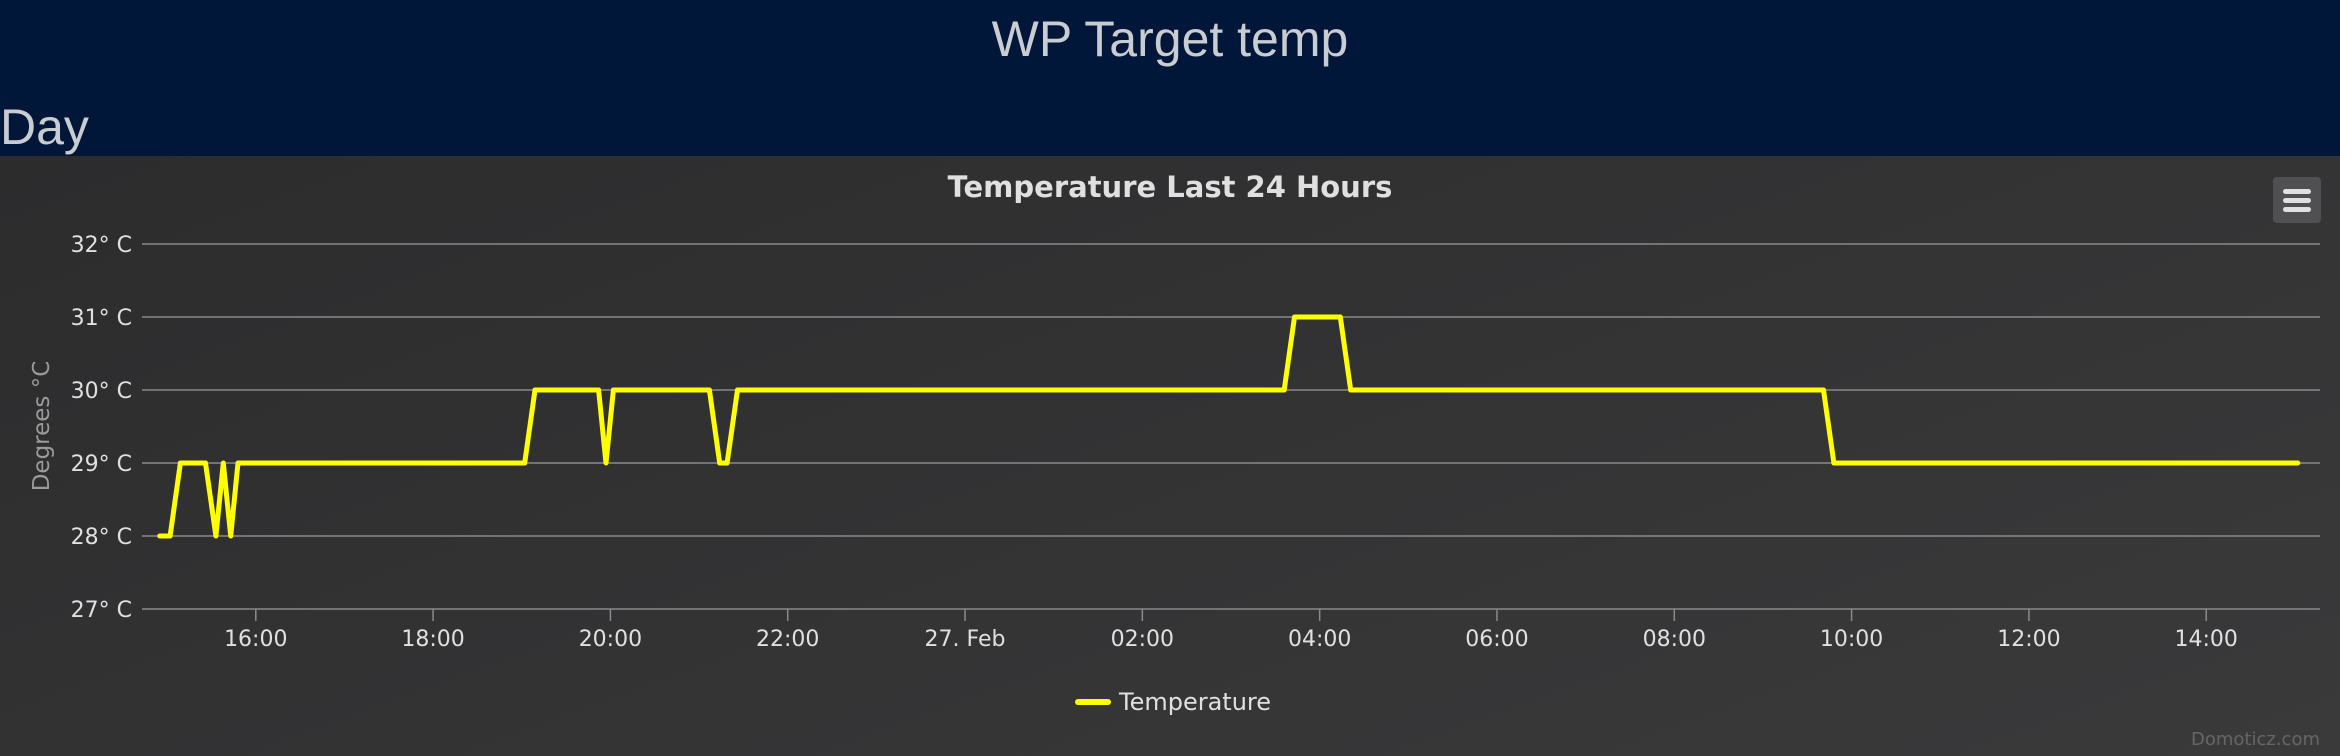  I want to click on y-tick-label: 28° C, so click(101, 537).